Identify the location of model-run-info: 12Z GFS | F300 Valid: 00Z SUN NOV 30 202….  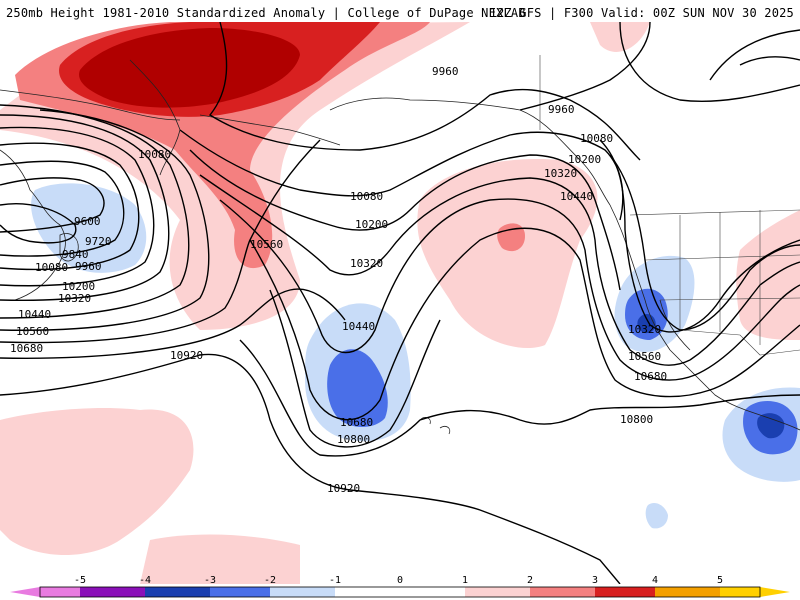
(641, 13).